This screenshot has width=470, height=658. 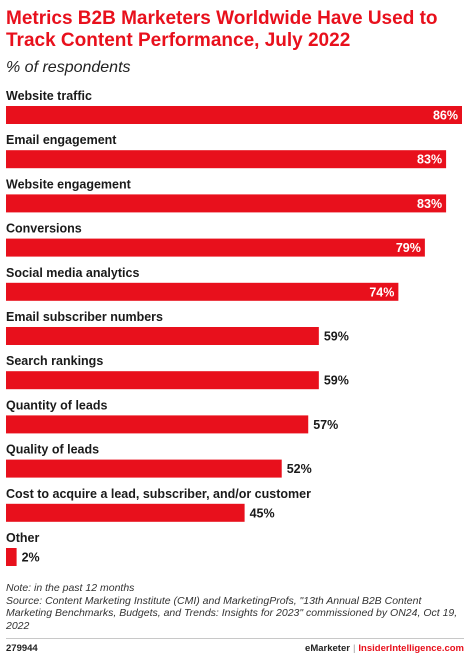 What do you see at coordinates (52, 450) in the screenshot?
I see `category-label: Quality of leads` at bounding box center [52, 450].